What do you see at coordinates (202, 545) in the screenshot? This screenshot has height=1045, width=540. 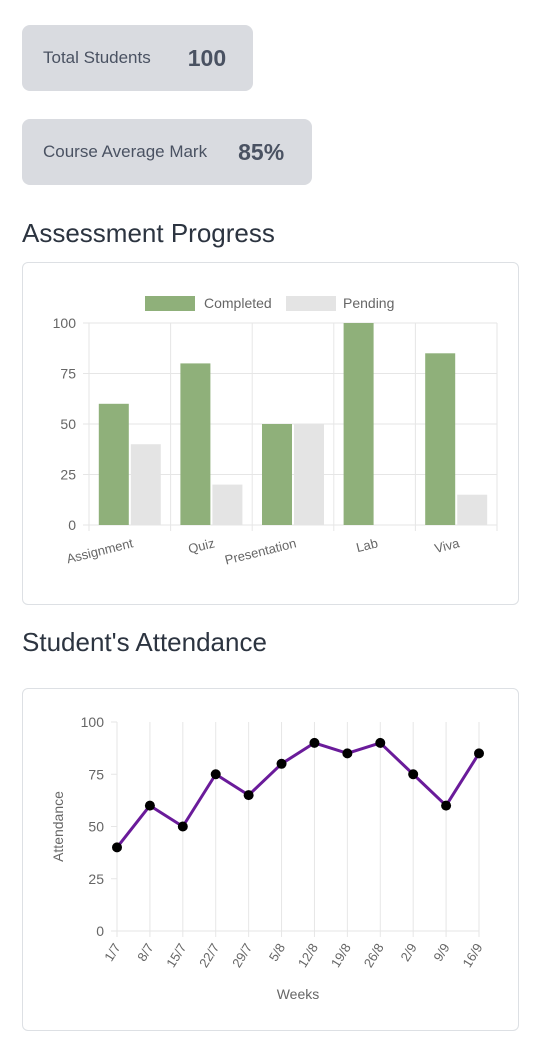 I see `x-tick-label: Quiz` at bounding box center [202, 545].